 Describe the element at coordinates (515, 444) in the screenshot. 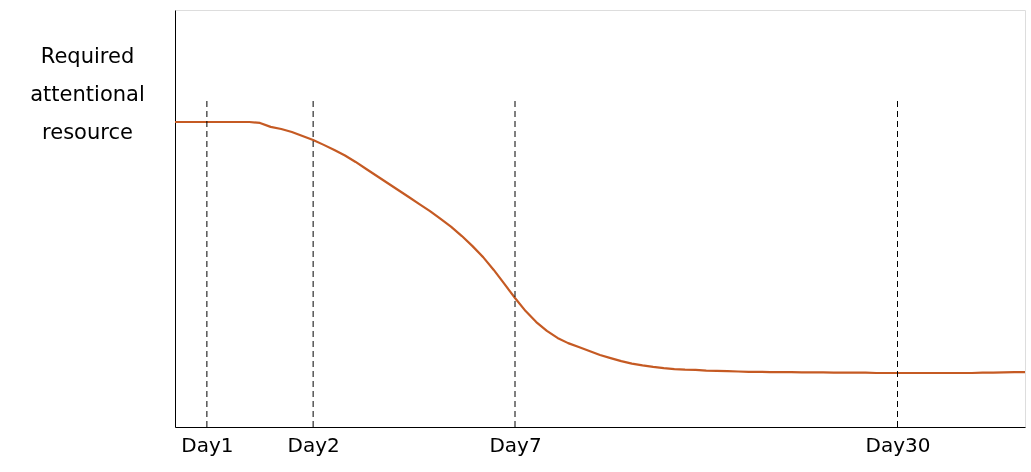

I see `x-tick-label: Day7` at that location.